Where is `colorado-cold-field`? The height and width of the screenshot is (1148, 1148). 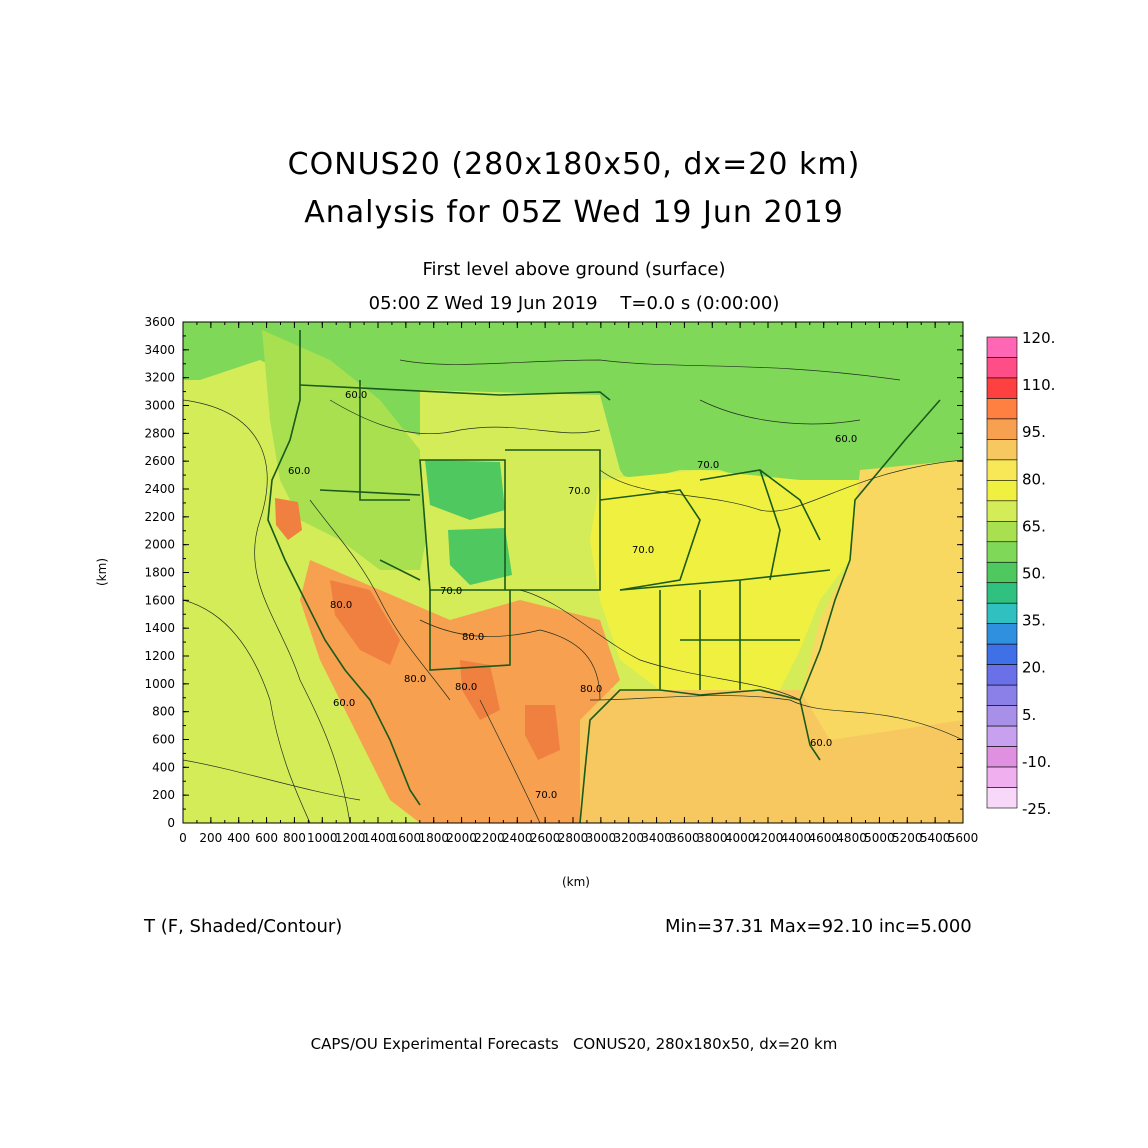 colorado-cold-field is located at coordinates (480, 556).